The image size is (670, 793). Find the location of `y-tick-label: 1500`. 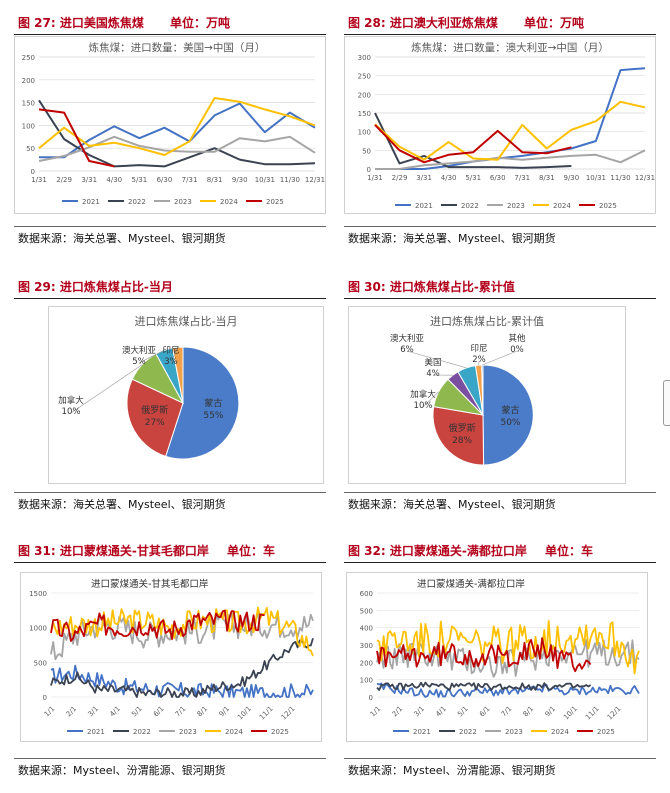

y-tick-label: 1500 is located at coordinates (38, 594).